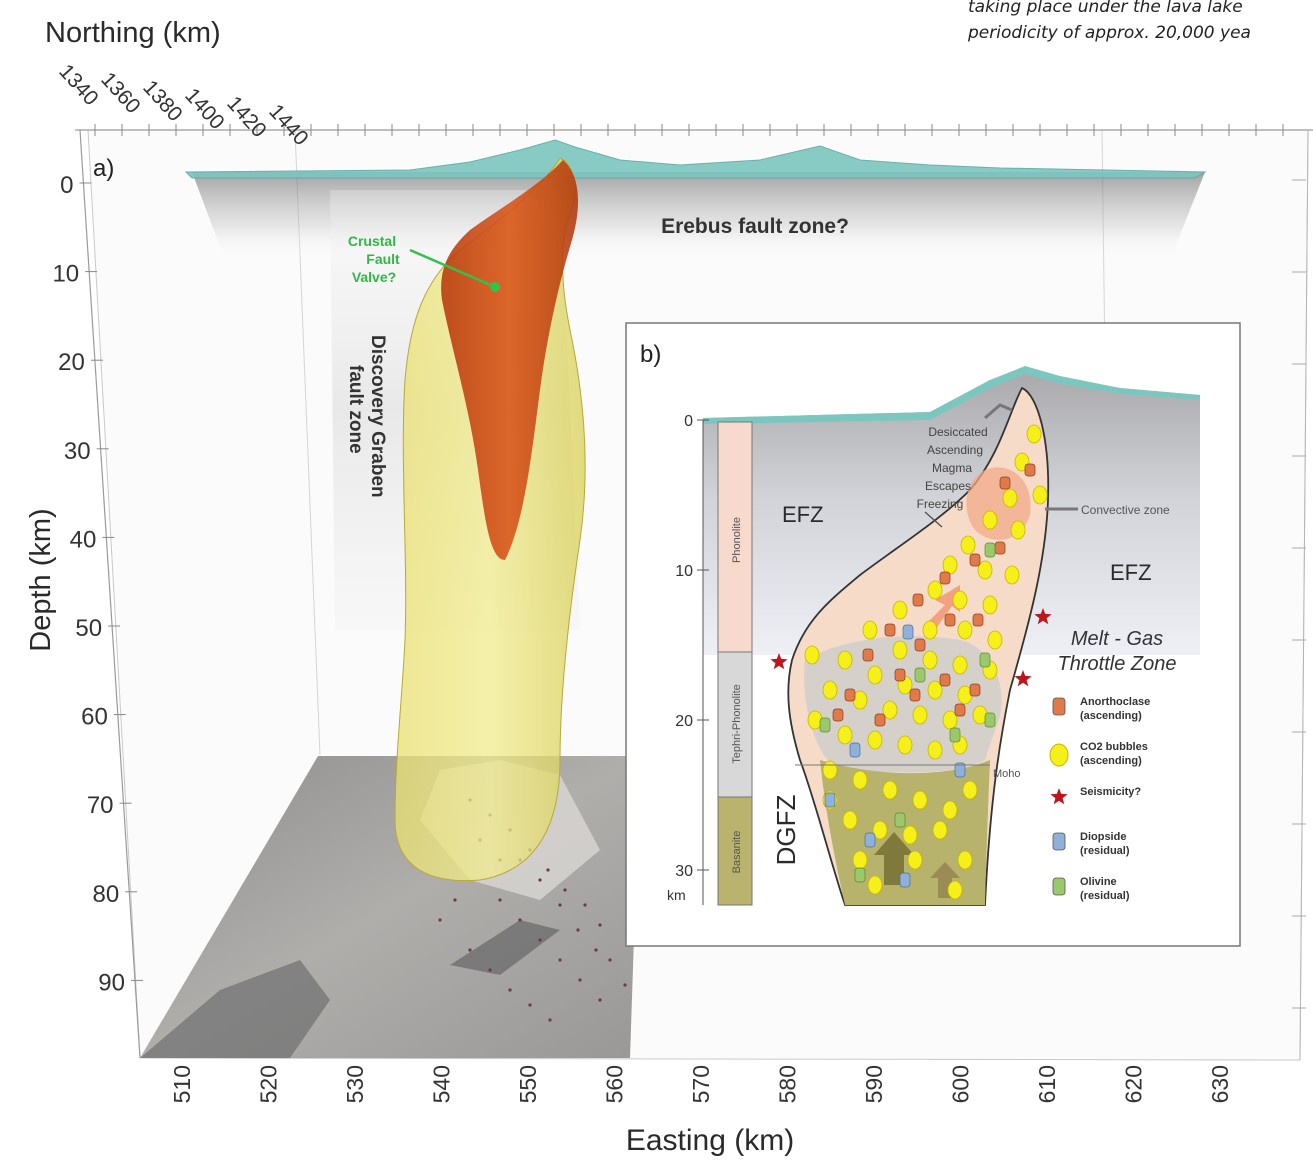 The image size is (1313, 1162). Describe the element at coordinates (940, 504) in the screenshot. I see `ascend-note-line-5: Freezing` at that location.